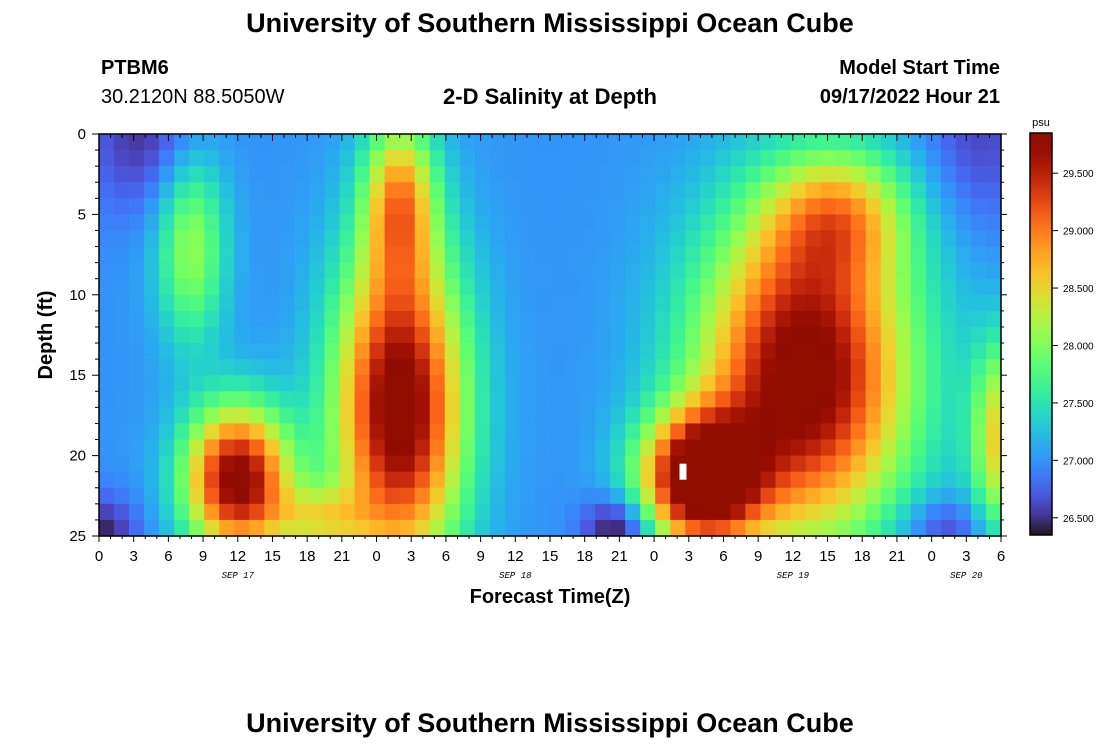 The width and height of the screenshot is (1100, 750). Describe the element at coordinates (1078, 174) in the screenshot. I see `colorbar-tick-label: 29.500` at that location.